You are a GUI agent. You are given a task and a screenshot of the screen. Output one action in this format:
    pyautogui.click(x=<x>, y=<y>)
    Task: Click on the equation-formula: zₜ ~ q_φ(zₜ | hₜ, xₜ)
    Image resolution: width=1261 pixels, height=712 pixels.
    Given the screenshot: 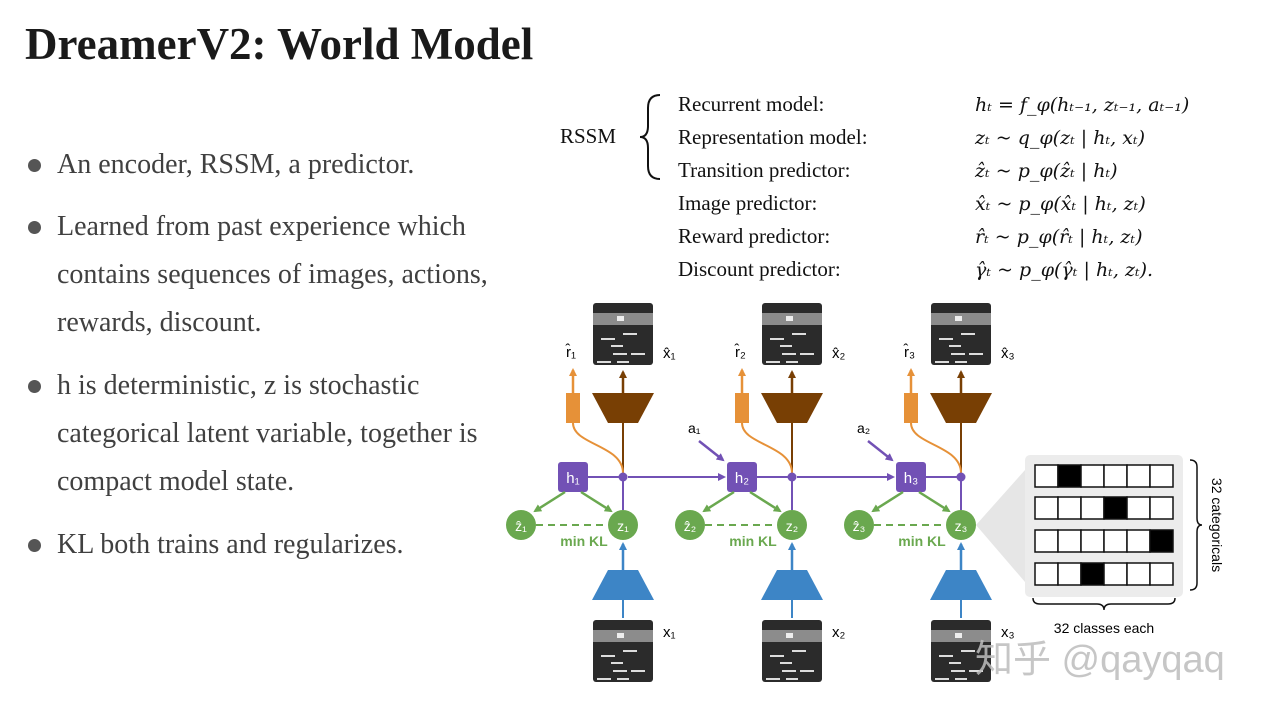 What is the action you would take?
    pyautogui.click(x=1059, y=138)
    